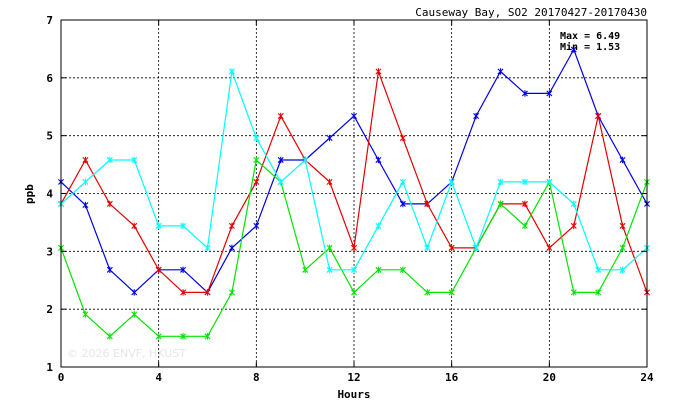  What do you see at coordinates (158, 377) in the screenshot?
I see `x-tick-label: 4` at bounding box center [158, 377].